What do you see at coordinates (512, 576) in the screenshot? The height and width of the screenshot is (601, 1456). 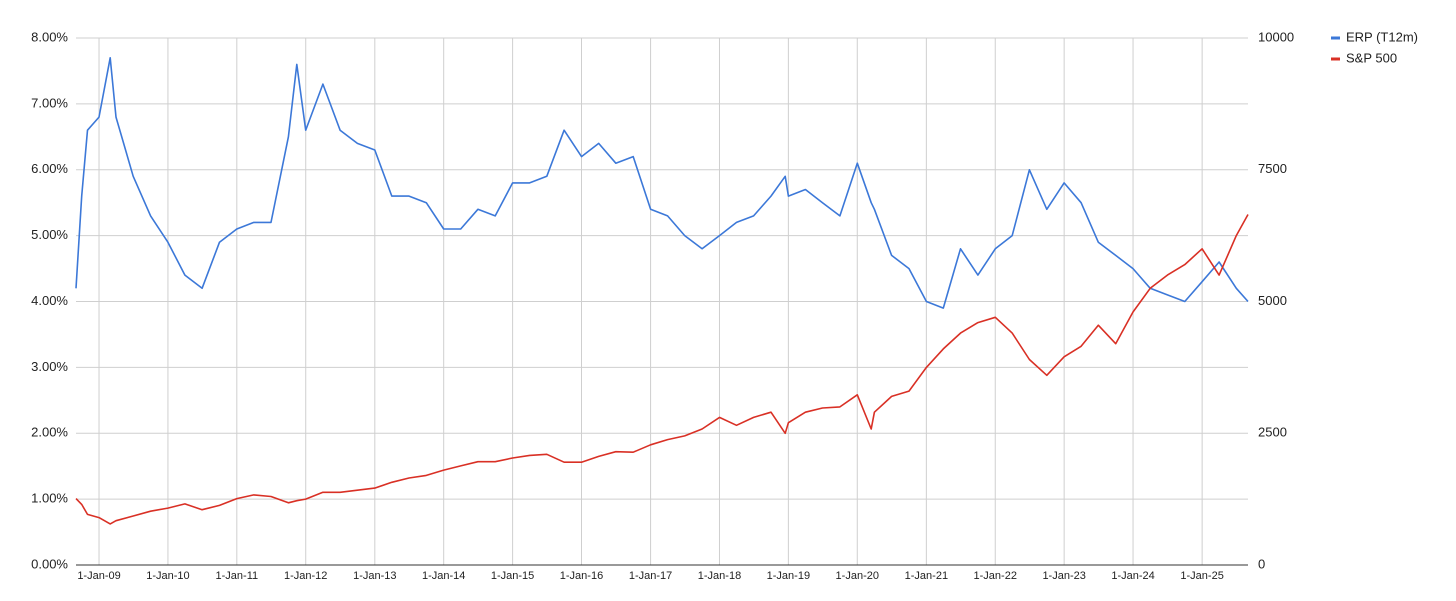 I see `x-tick-label: 1-Jan-15` at bounding box center [512, 576].